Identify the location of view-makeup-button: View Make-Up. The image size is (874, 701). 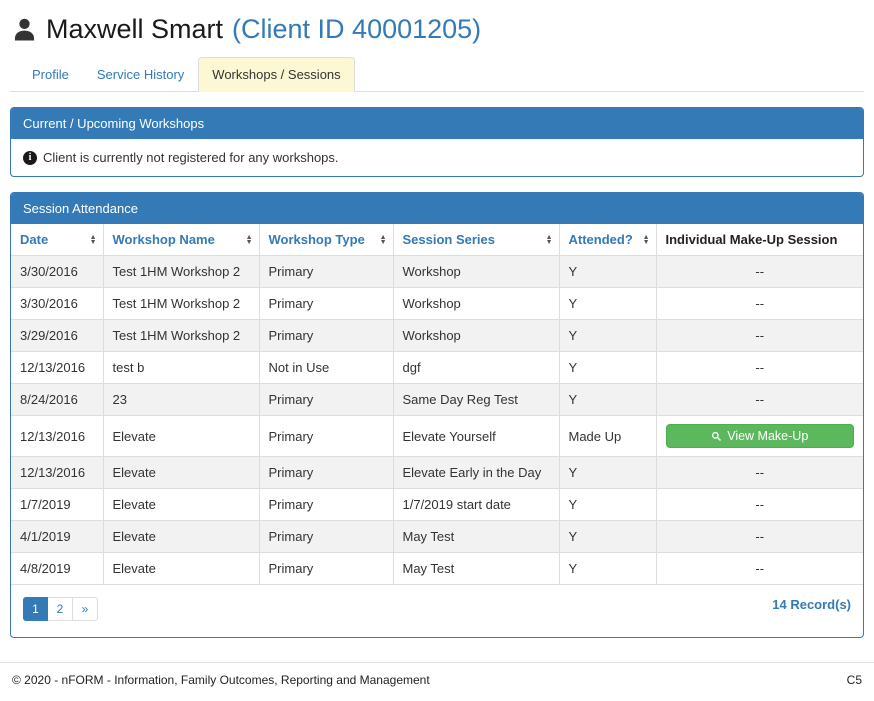
(759, 436).